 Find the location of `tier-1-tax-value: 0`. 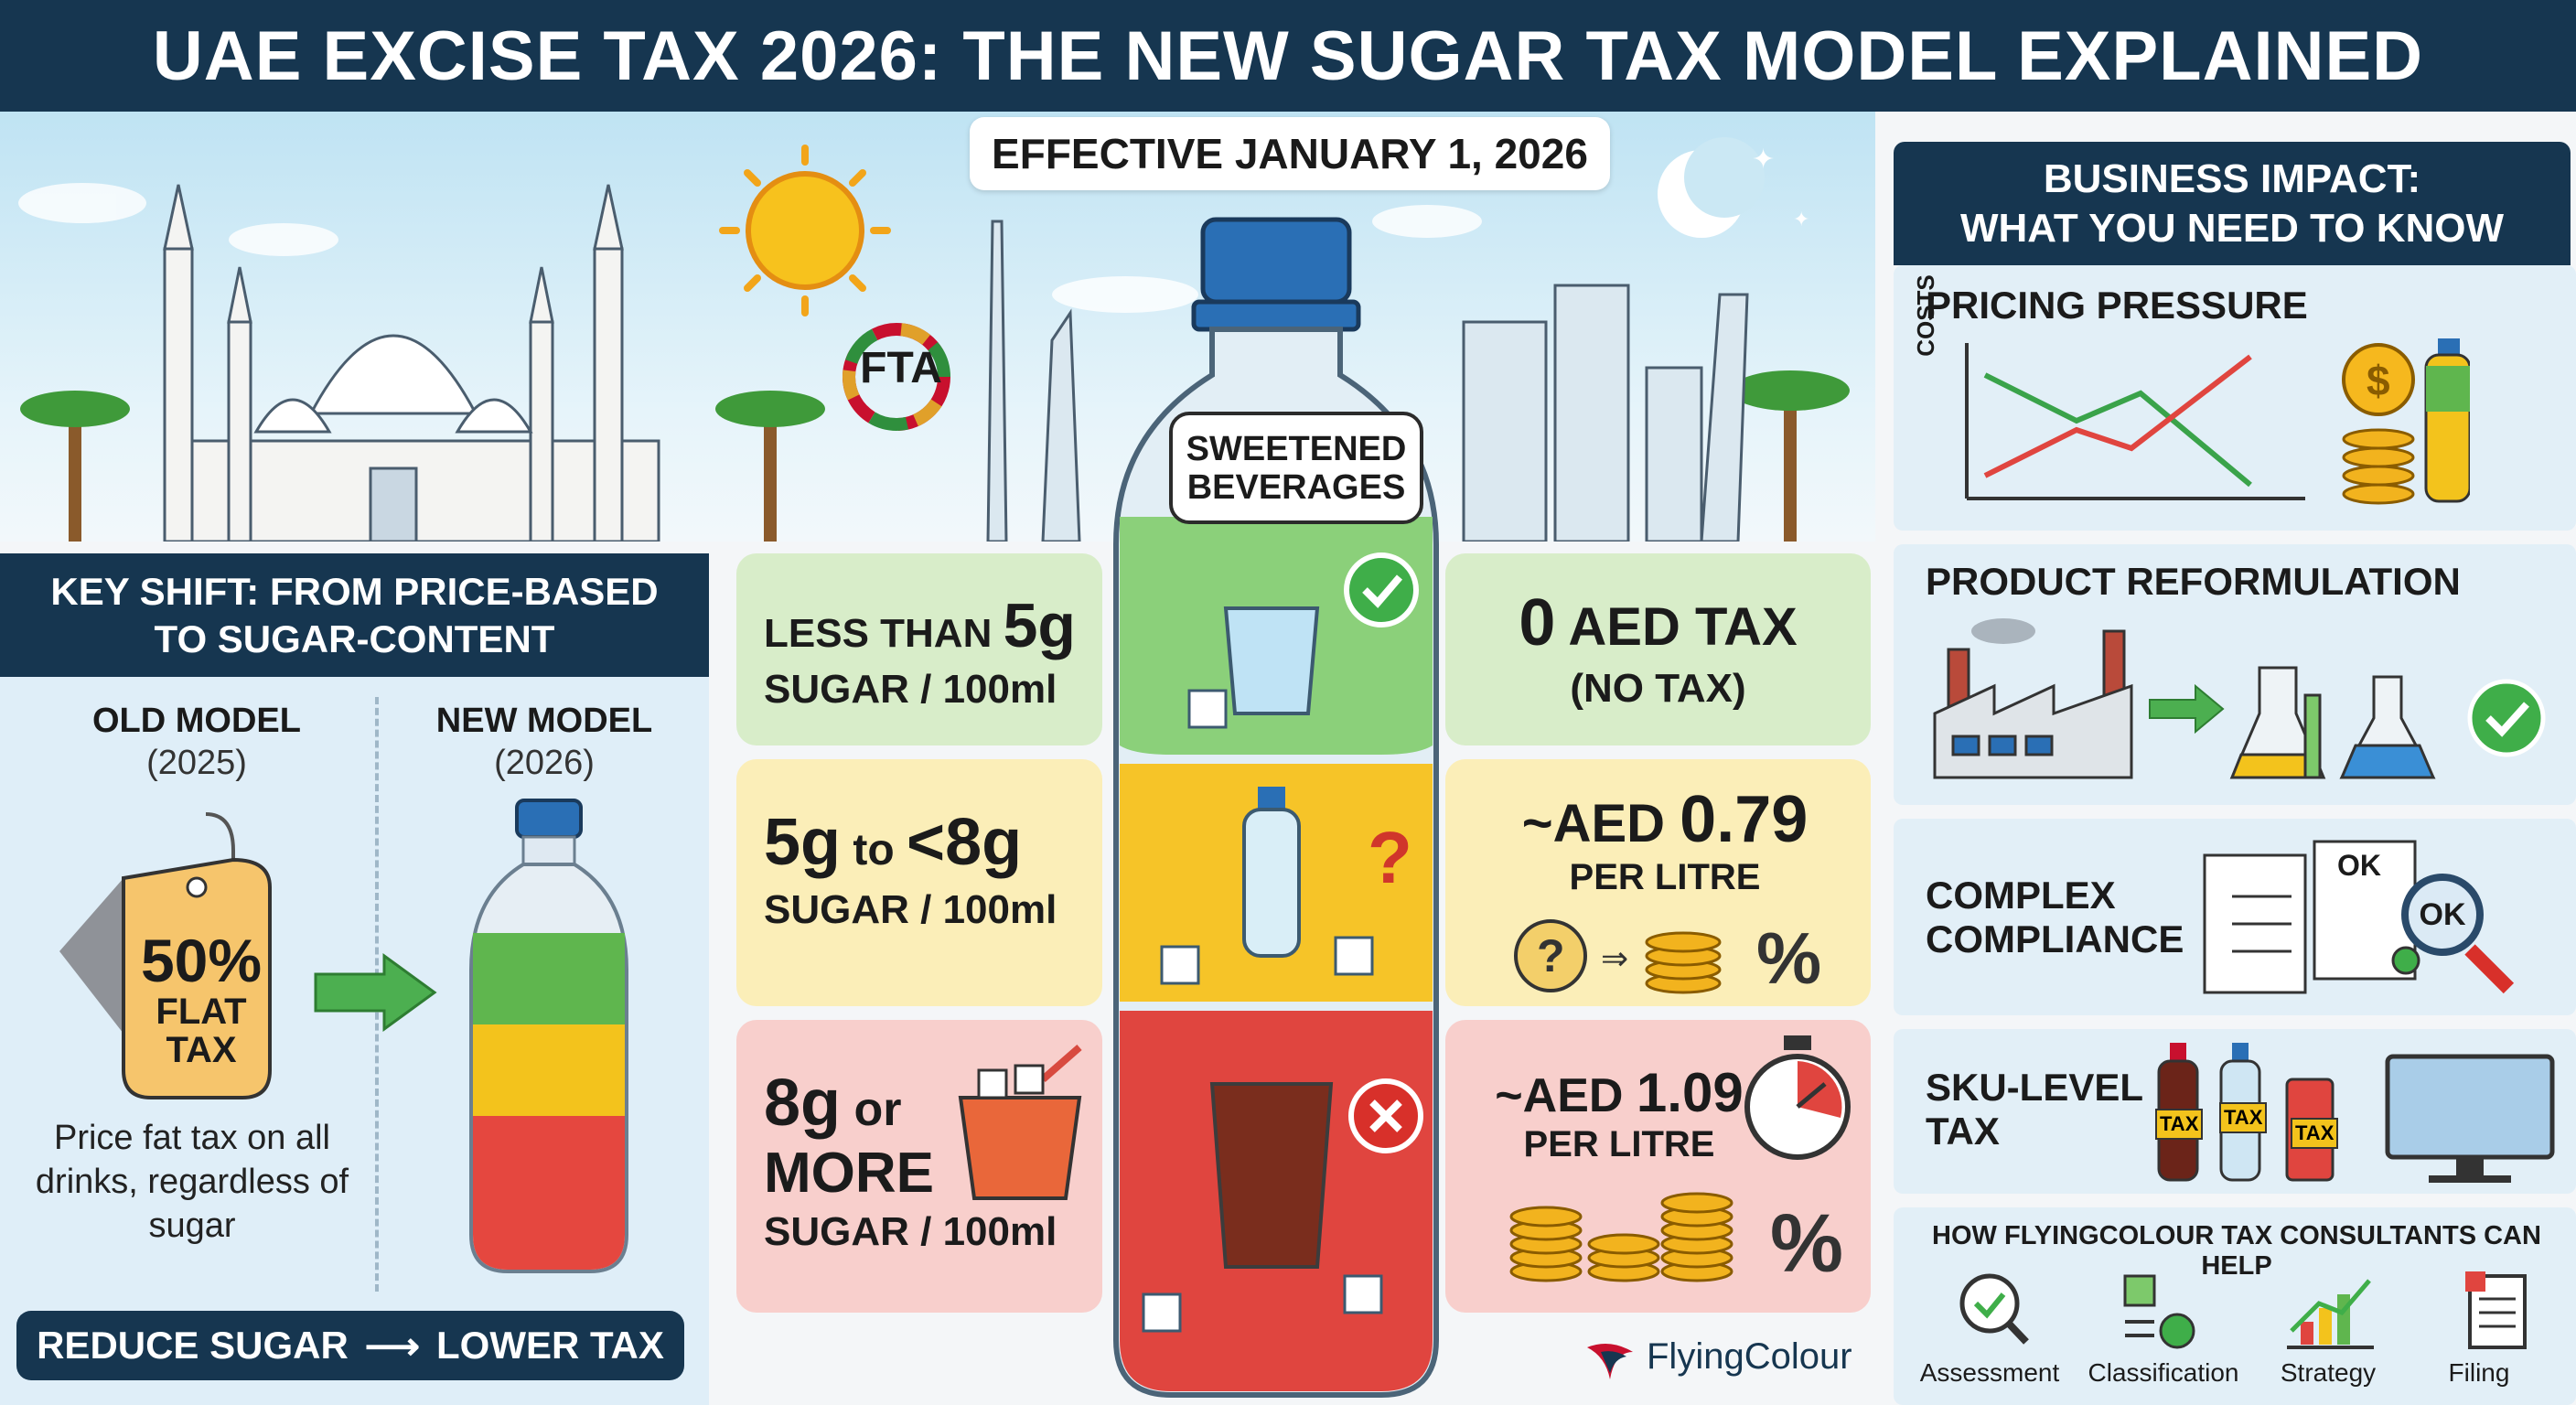

tier-1-tax-value: 0 is located at coordinates (1538, 623).